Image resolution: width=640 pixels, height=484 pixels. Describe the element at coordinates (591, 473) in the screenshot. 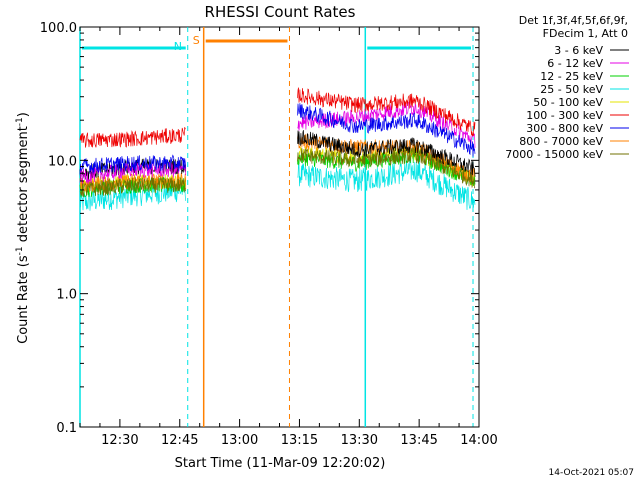

I see `footer-timestamp: 14-Oct-2021 05:07` at that location.